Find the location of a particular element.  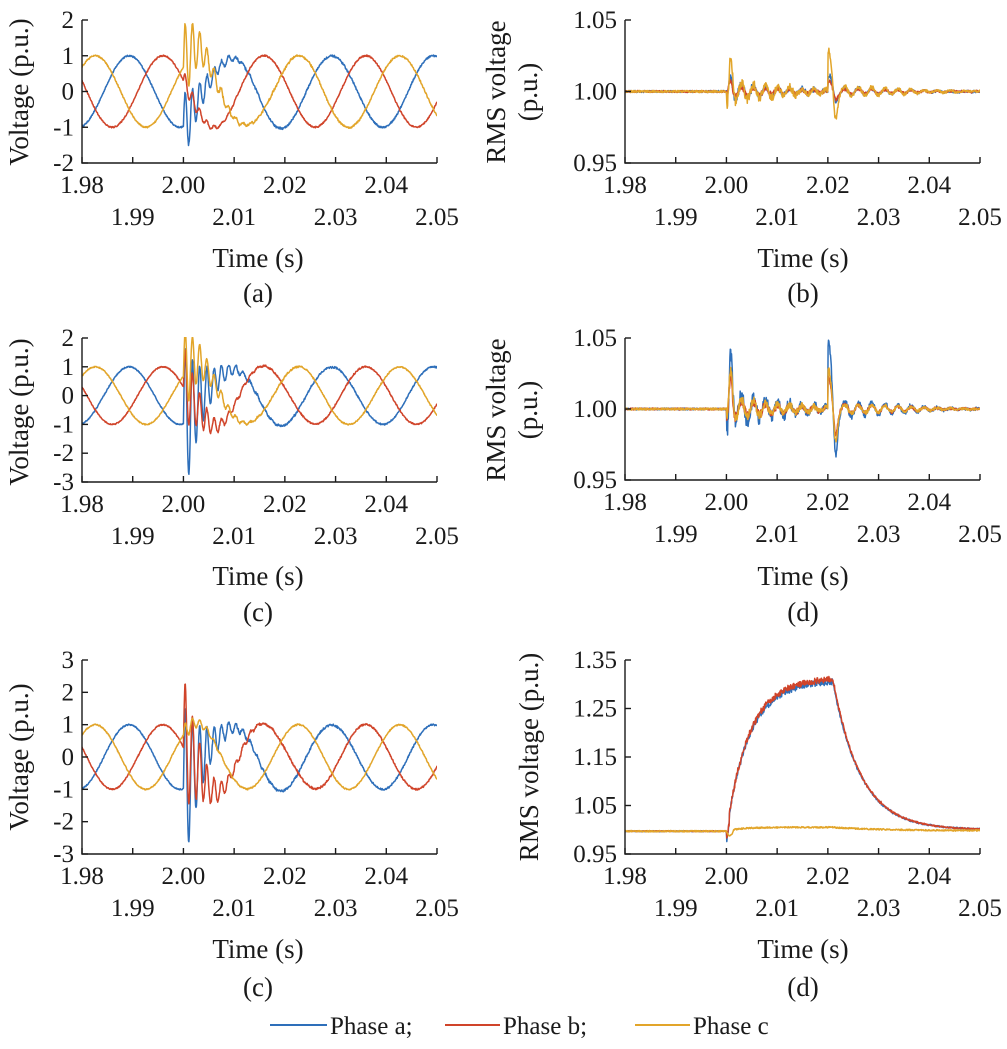

y-tick-label: 1.35 is located at coordinates (595, 660).